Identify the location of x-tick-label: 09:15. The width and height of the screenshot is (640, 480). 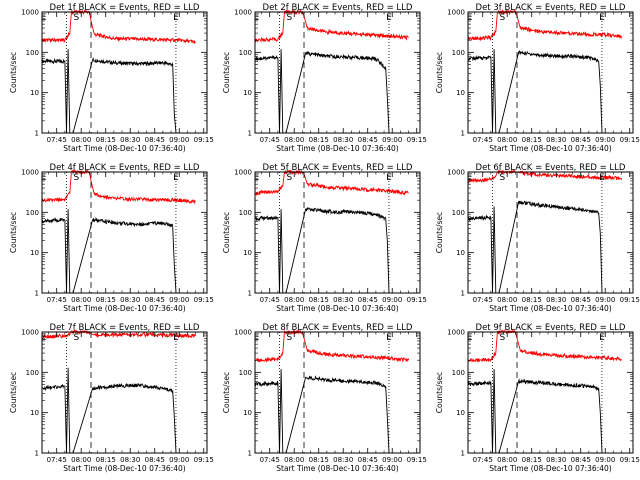
(630, 300).